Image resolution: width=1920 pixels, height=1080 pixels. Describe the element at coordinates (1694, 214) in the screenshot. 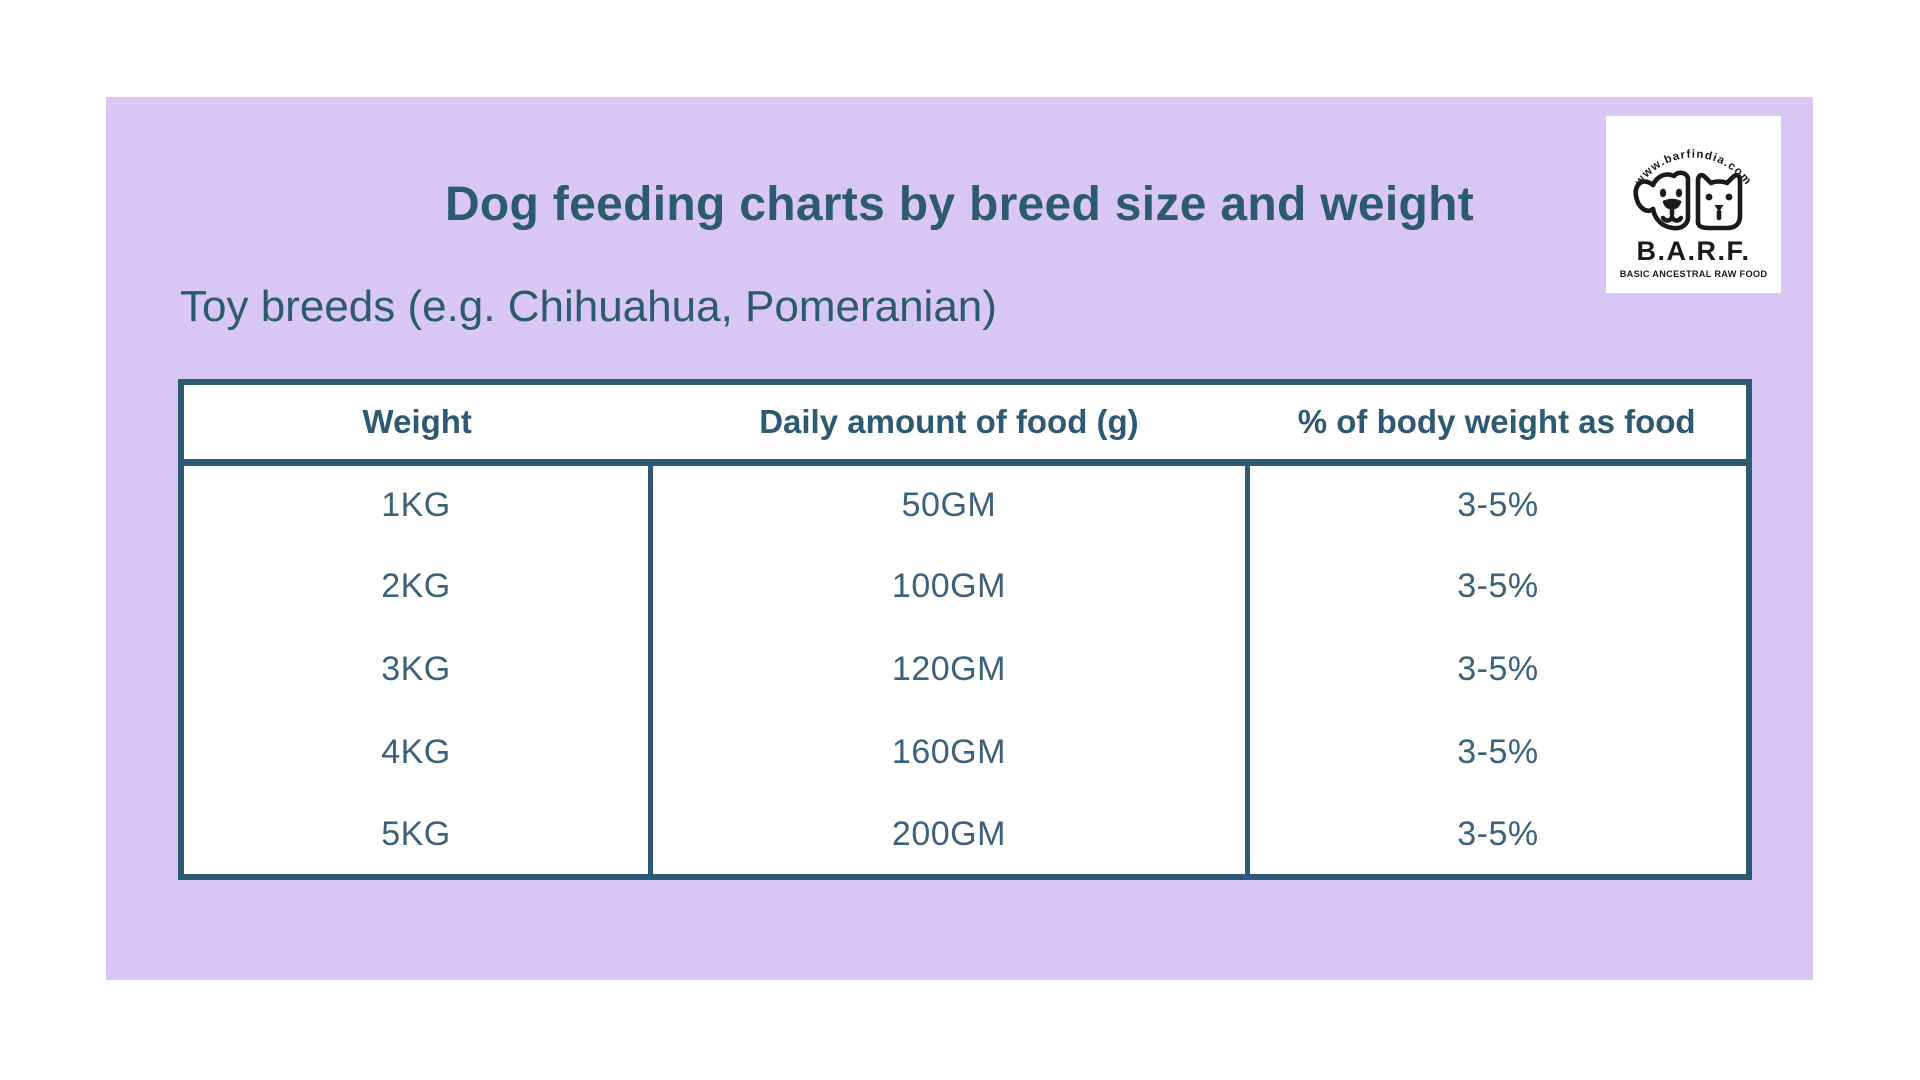

I see `barf-logo-graphic: www.barfindia.com` at that location.